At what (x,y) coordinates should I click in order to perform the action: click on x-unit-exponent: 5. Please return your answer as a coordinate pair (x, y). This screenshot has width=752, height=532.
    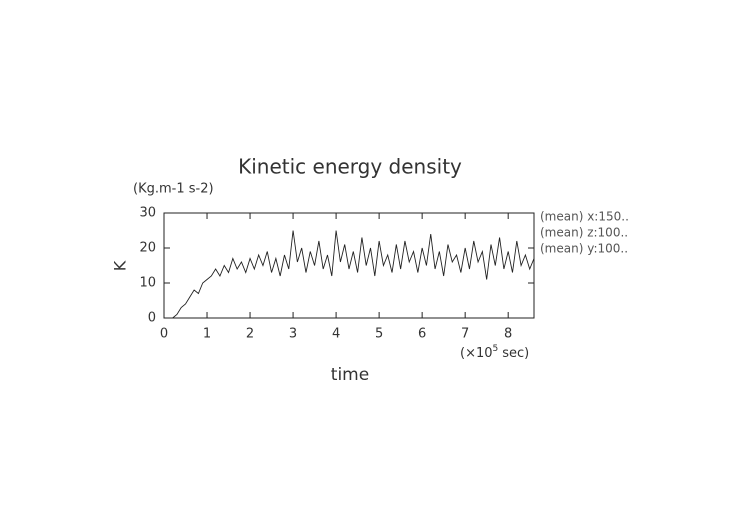
    Looking at the image, I should click on (496, 349).